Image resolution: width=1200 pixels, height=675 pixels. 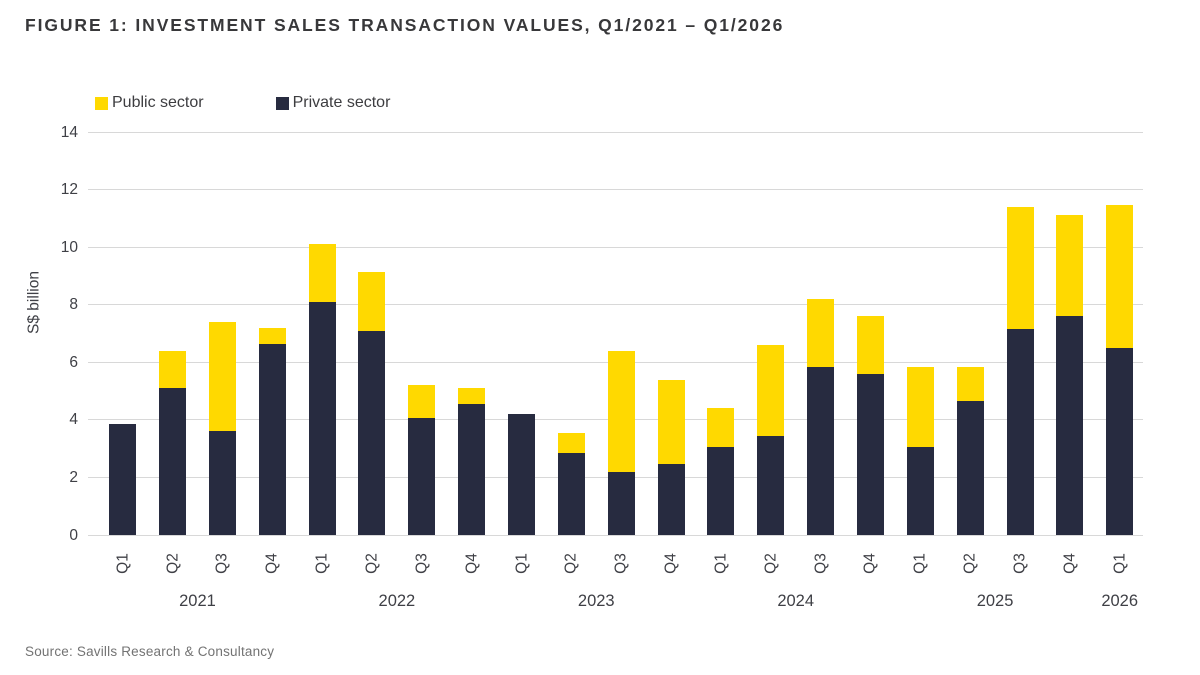 I want to click on y-axis-tick-label: 10, so click(x=69, y=247).